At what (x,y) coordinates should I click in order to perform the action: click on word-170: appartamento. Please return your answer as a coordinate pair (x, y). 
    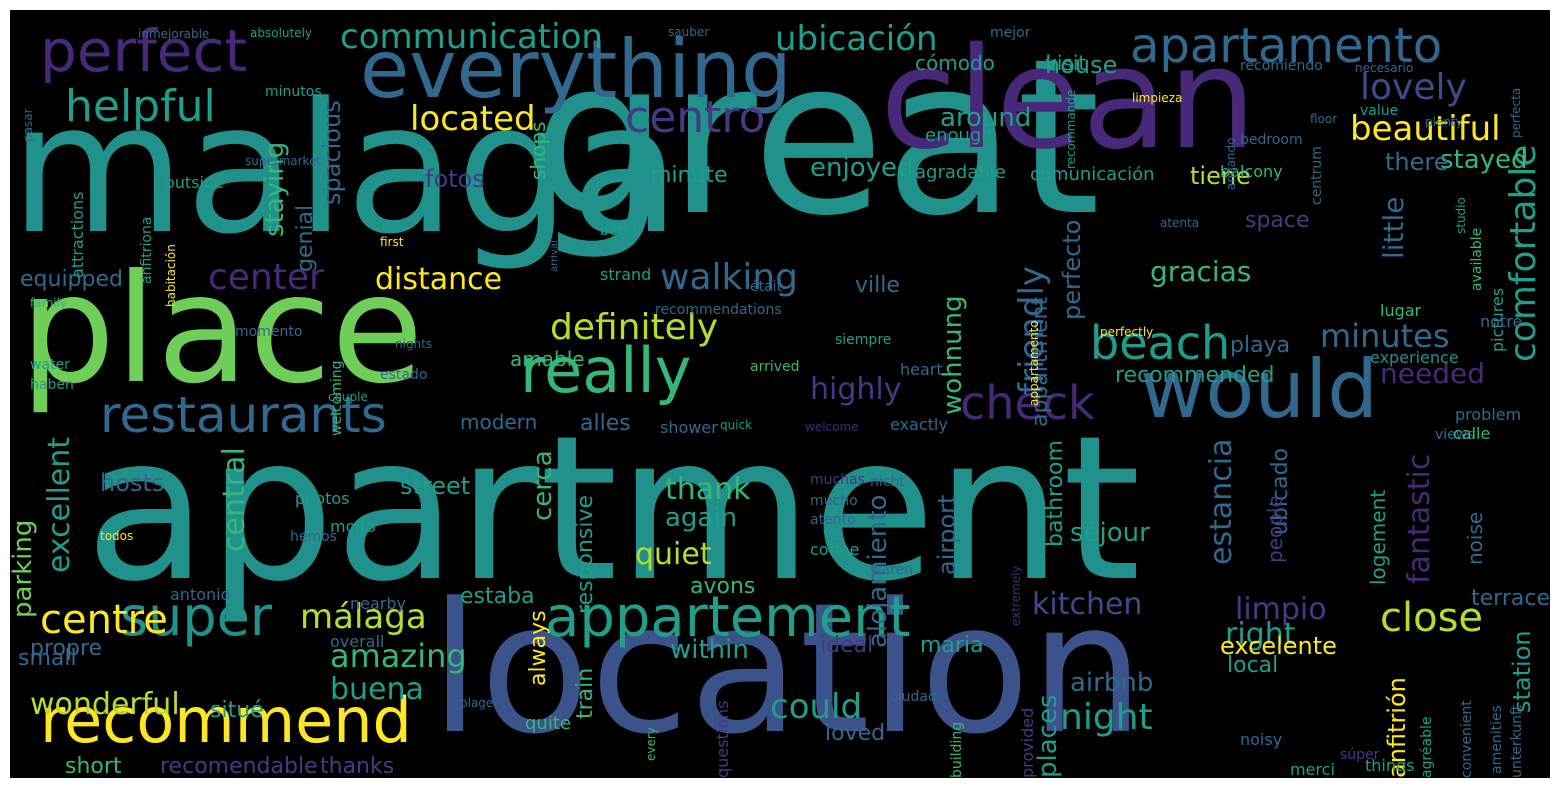
    Looking at the image, I should click on (1034, 363).